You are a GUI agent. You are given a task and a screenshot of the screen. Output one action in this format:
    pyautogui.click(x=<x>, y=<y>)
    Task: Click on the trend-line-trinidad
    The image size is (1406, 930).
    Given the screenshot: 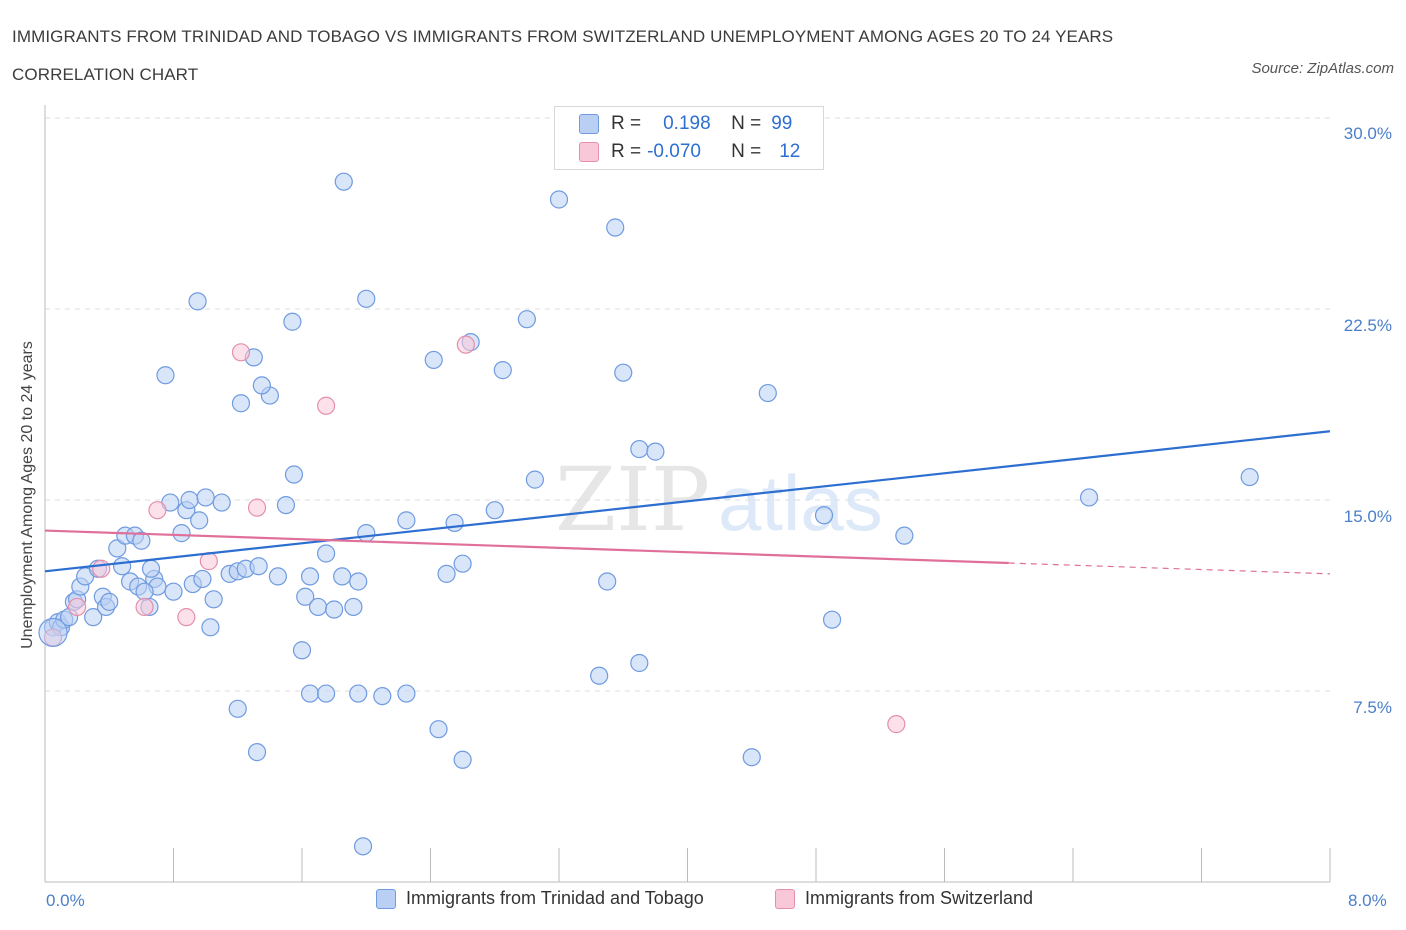 What is the action you would take?
    pyautogui.click(x=687, y=501)
    